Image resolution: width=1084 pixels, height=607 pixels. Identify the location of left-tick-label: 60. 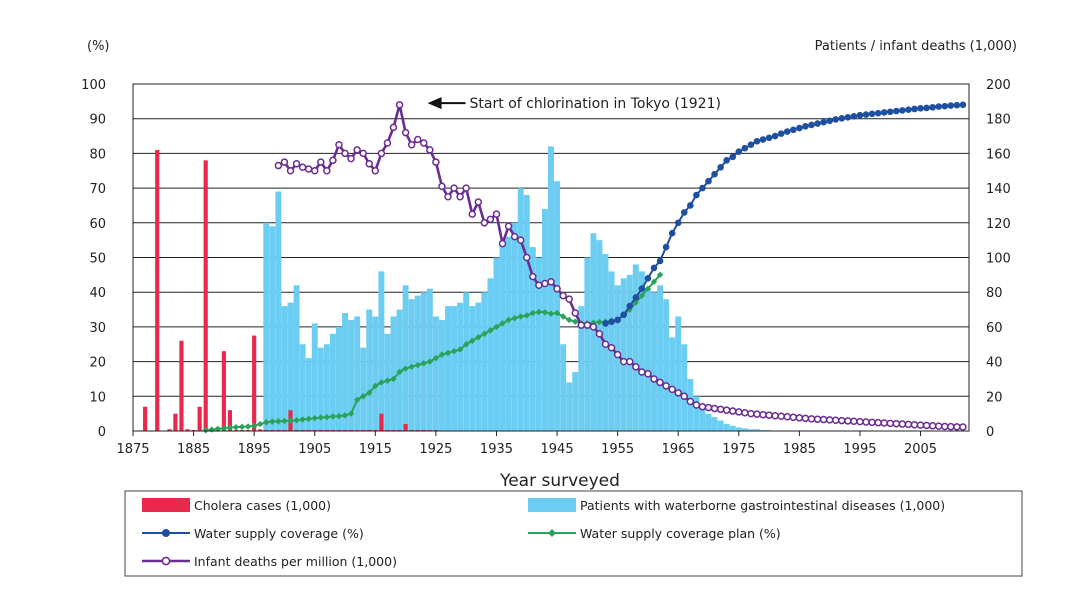
(97, 224).